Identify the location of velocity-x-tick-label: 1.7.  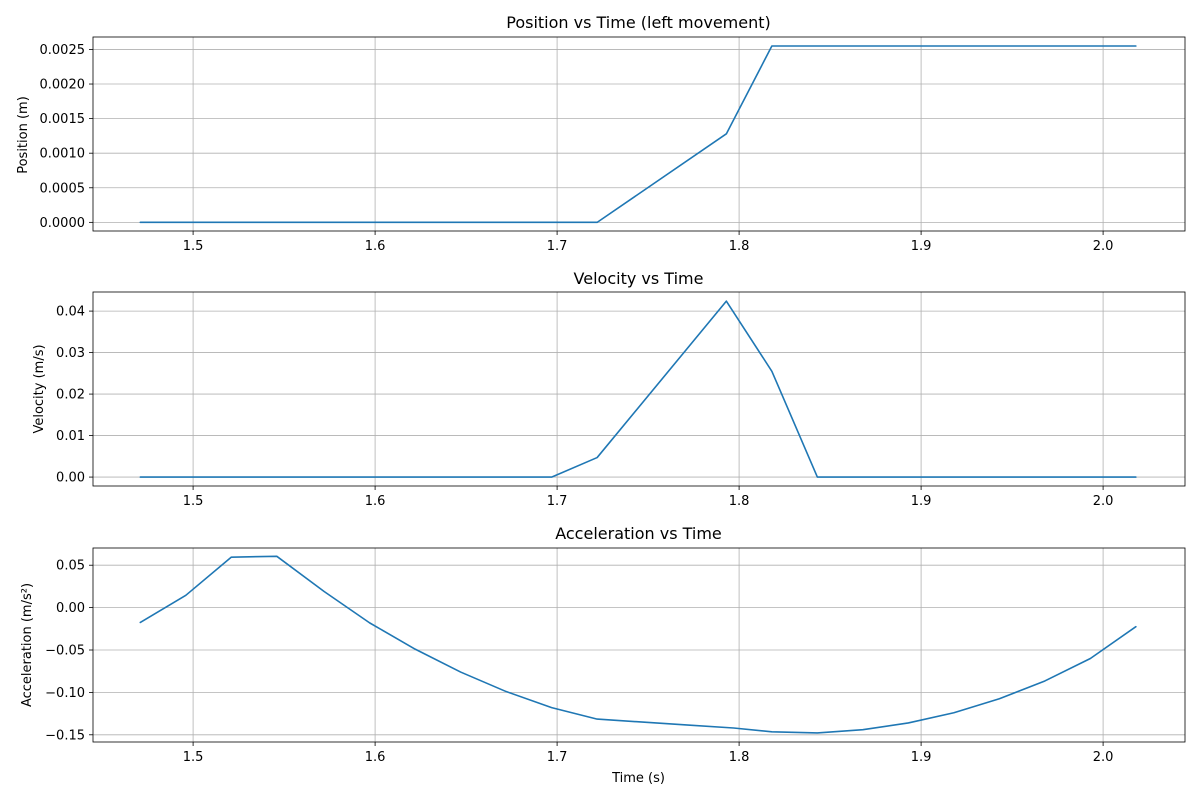
(557, 501).